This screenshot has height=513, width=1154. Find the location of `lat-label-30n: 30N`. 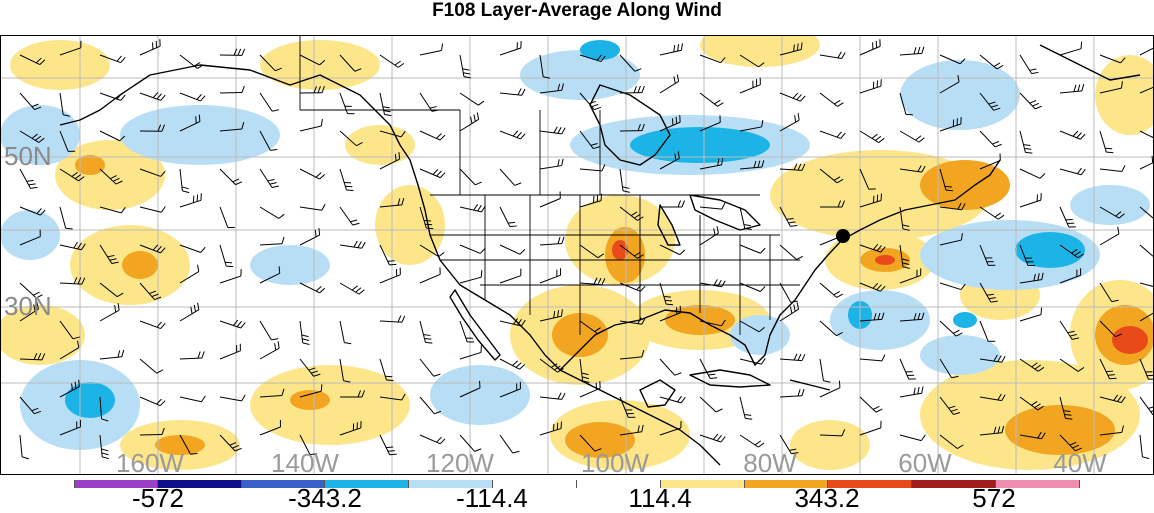

lat-label-30n: 30N is located at coordinates (28, 306).